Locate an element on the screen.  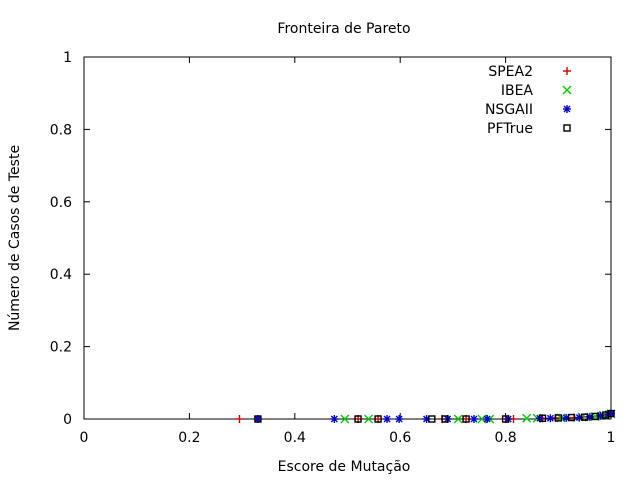
legend-label: PFTrue is located at coordinates (510, 129).